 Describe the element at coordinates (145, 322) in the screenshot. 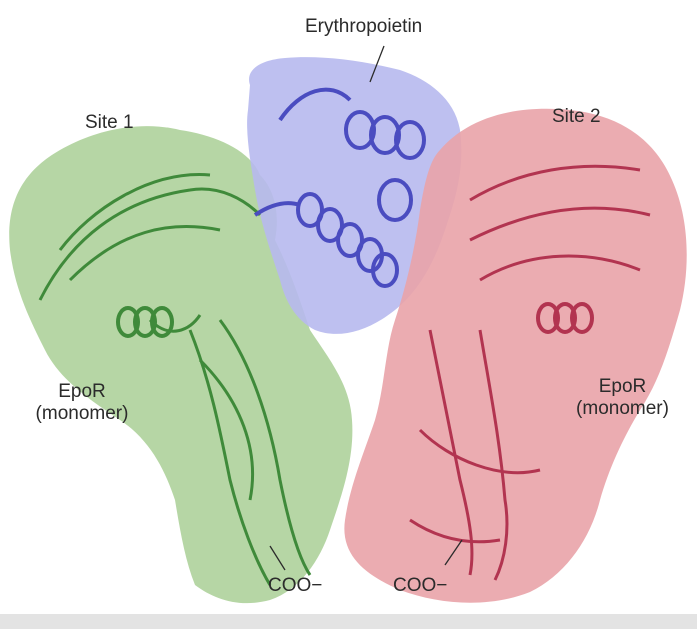

I see `green-helix` at that location.